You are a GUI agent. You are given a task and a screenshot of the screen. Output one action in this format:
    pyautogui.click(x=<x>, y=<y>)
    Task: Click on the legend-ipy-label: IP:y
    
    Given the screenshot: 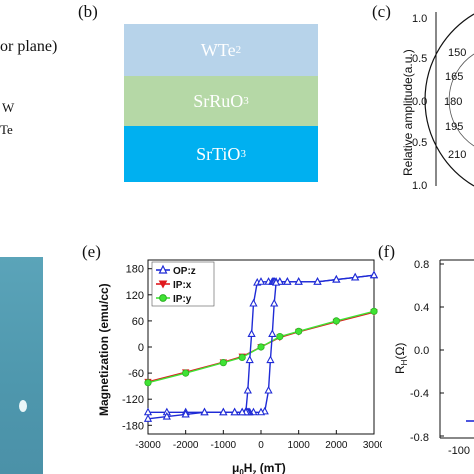 What is the action you would take?
    pyautogui.click(x=182, y=299)
    